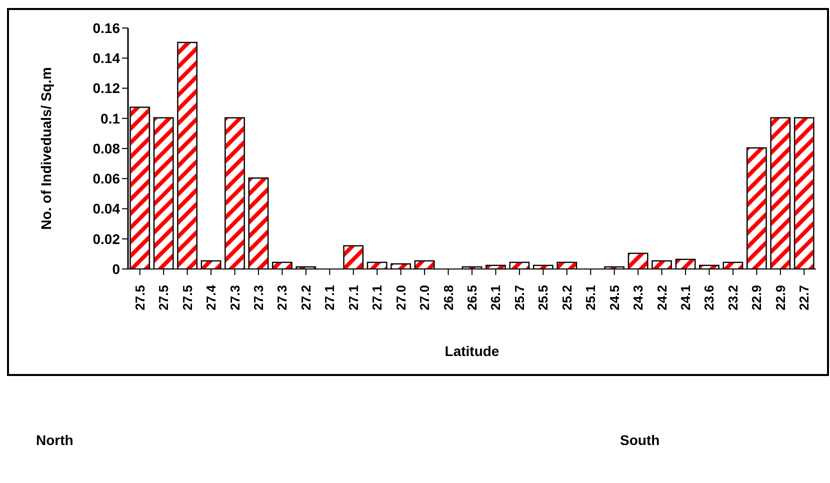  What do you see at coordinates (106, 148) in the screenshot?
I see `y-tick-label: 0.08` at bounding box center [106, 148].